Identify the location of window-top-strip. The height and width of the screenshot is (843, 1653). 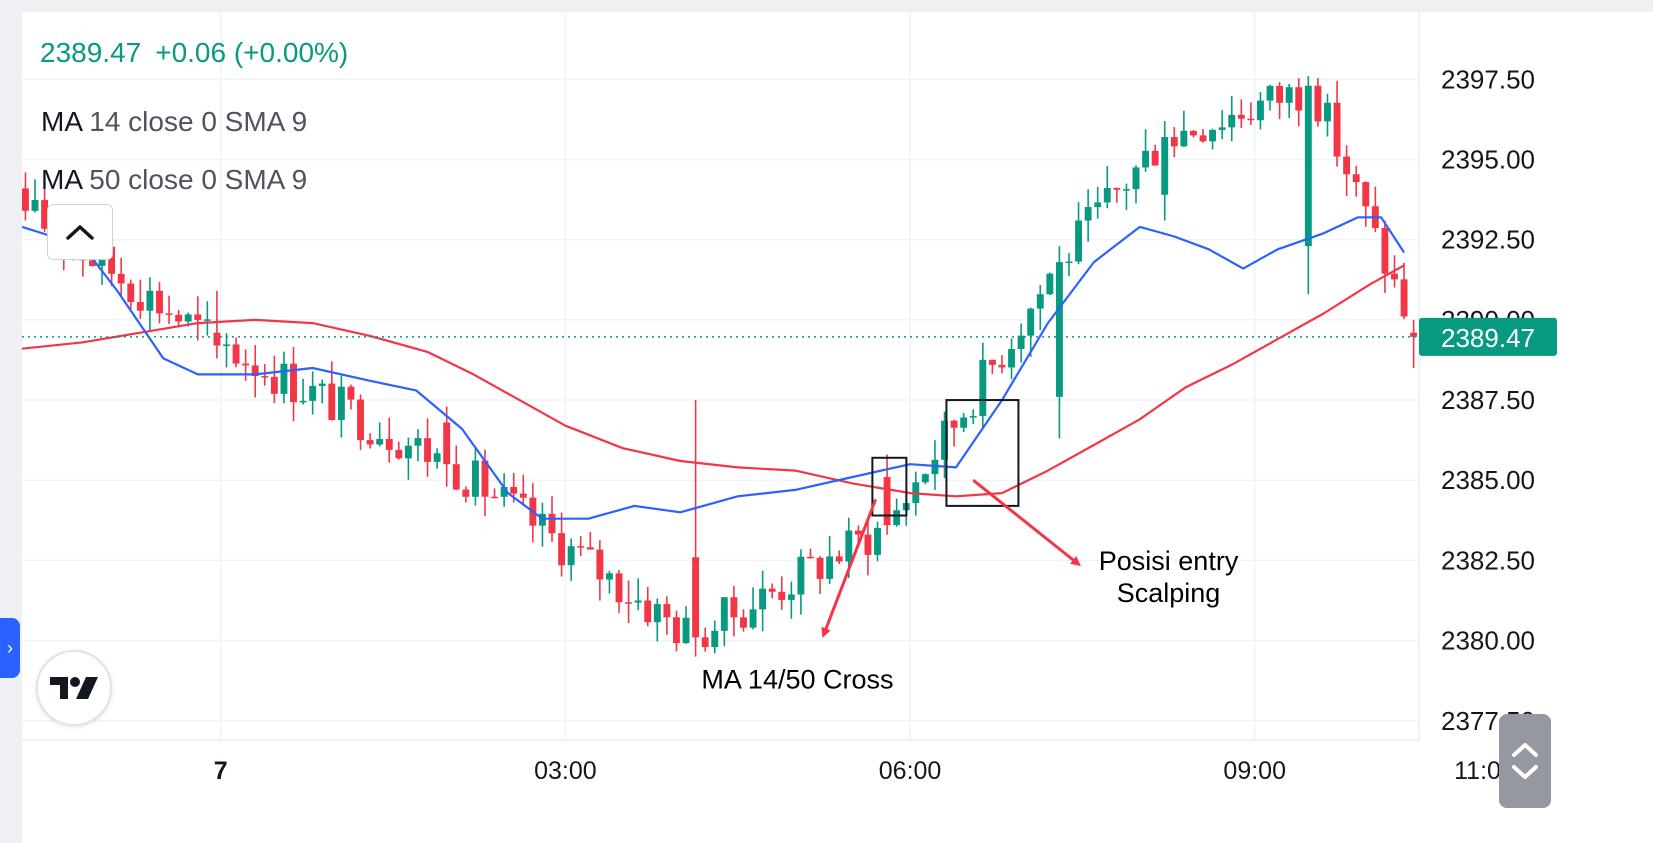
(826, 6).